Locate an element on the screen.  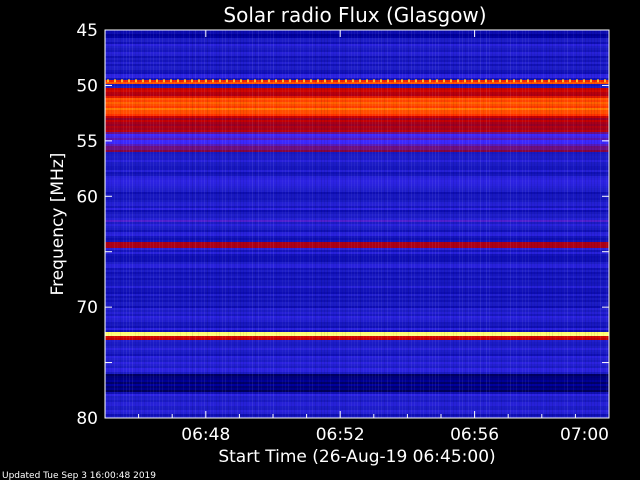
chart-title: Solar radio Flux (Glasgow) is located at coordinates (354, 15).